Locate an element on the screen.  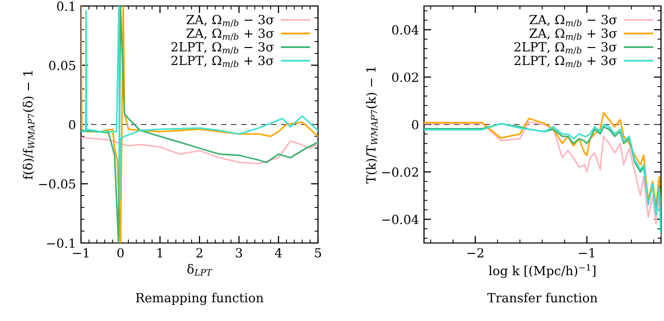
y-axis-title: T(k)/T$_{WMAP7}$(k) − 1 is located at coordinates (372, 125).